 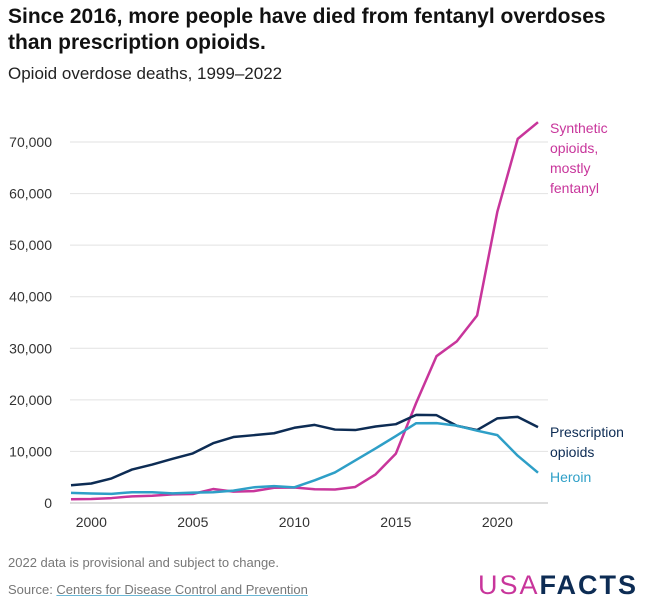 I want to click on y-tick-label: 50,000, so click(x=30, y=245).